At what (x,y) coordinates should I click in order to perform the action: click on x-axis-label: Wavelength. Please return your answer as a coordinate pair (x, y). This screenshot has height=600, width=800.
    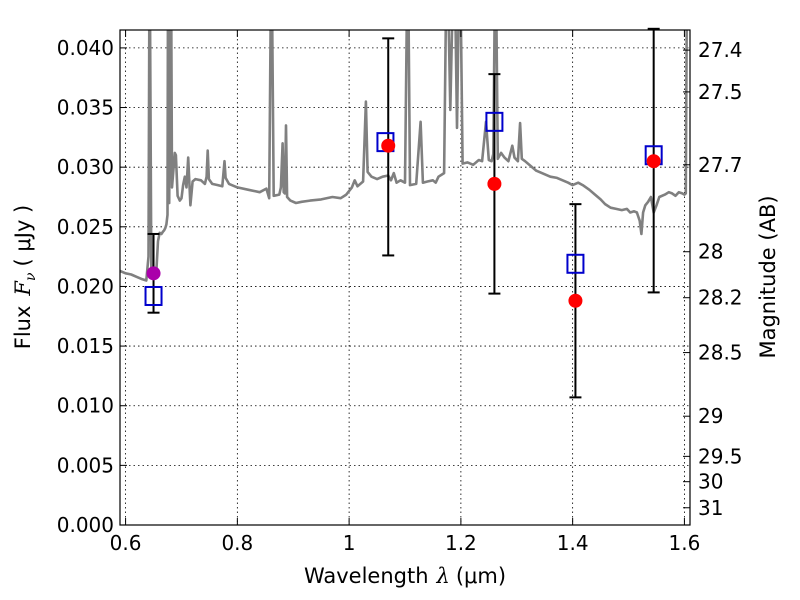
    Looking at the image, I should click on (366, 576).